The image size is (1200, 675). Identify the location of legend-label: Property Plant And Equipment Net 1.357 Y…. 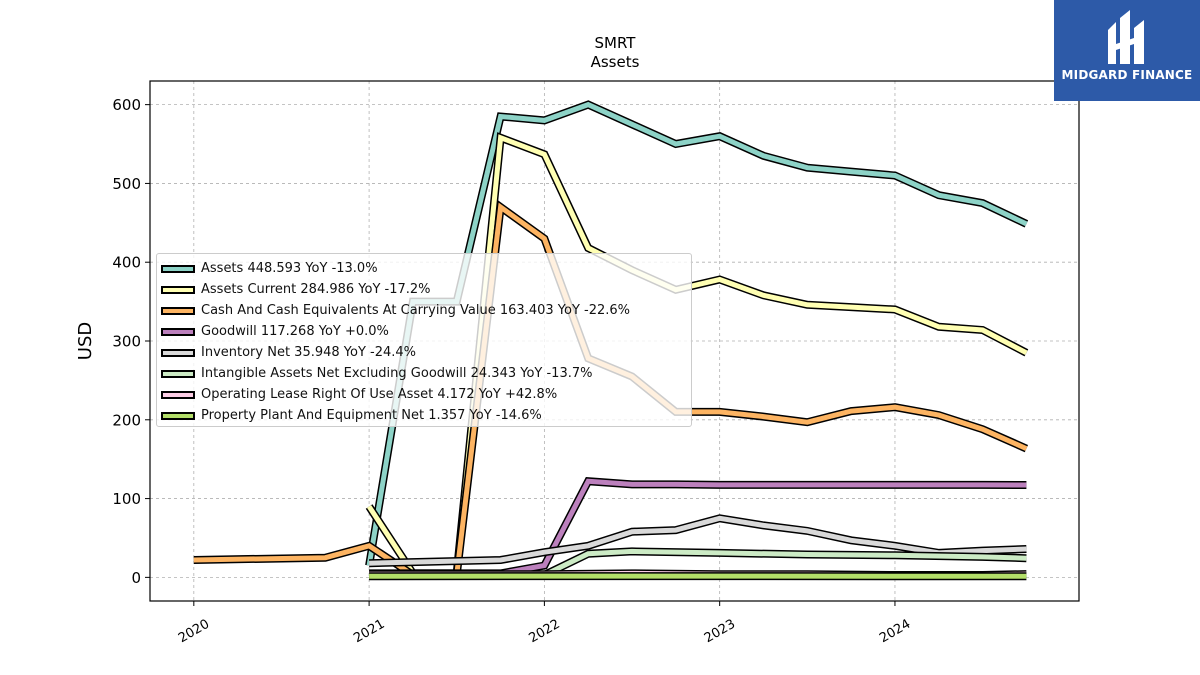
(371, 415).